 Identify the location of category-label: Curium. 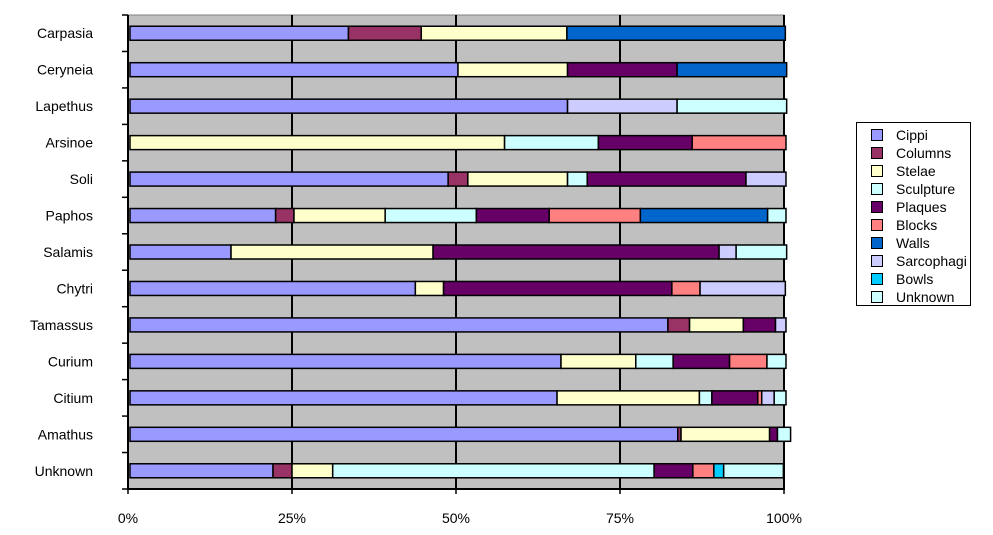
(70, 361).